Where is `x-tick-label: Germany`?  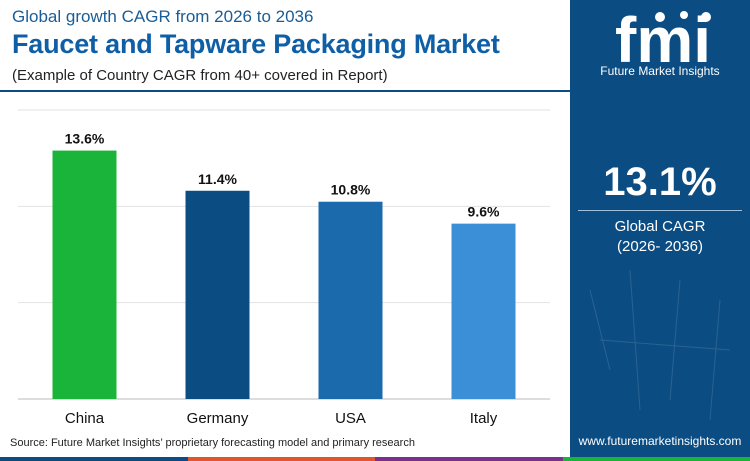
x-tick-label: Germany is located at coordinates (218, 418).